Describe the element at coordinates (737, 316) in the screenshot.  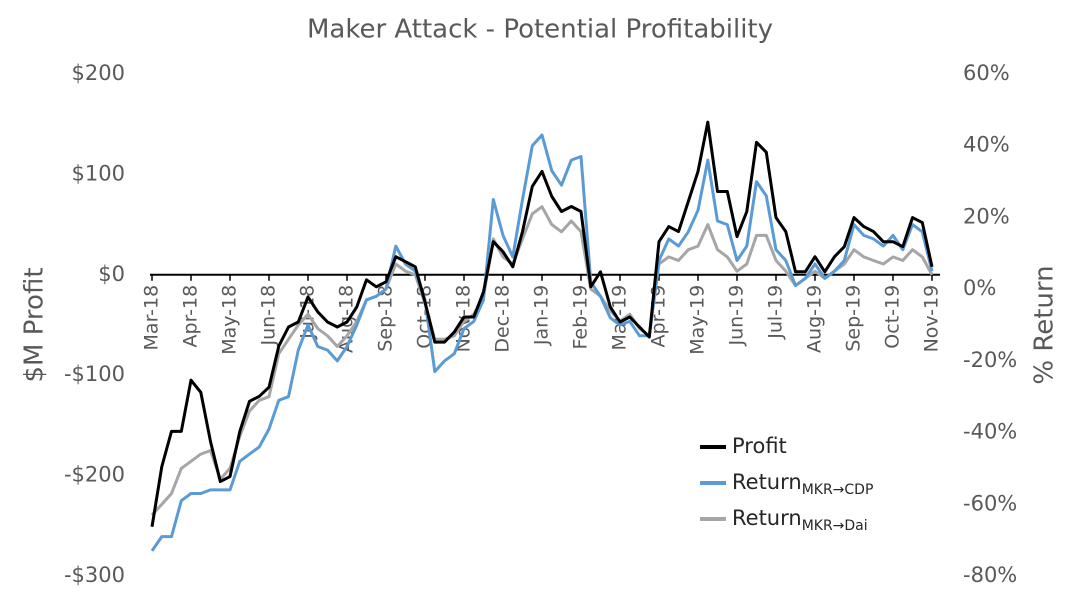
I see `x-tick-label: Jun-19` at that location.